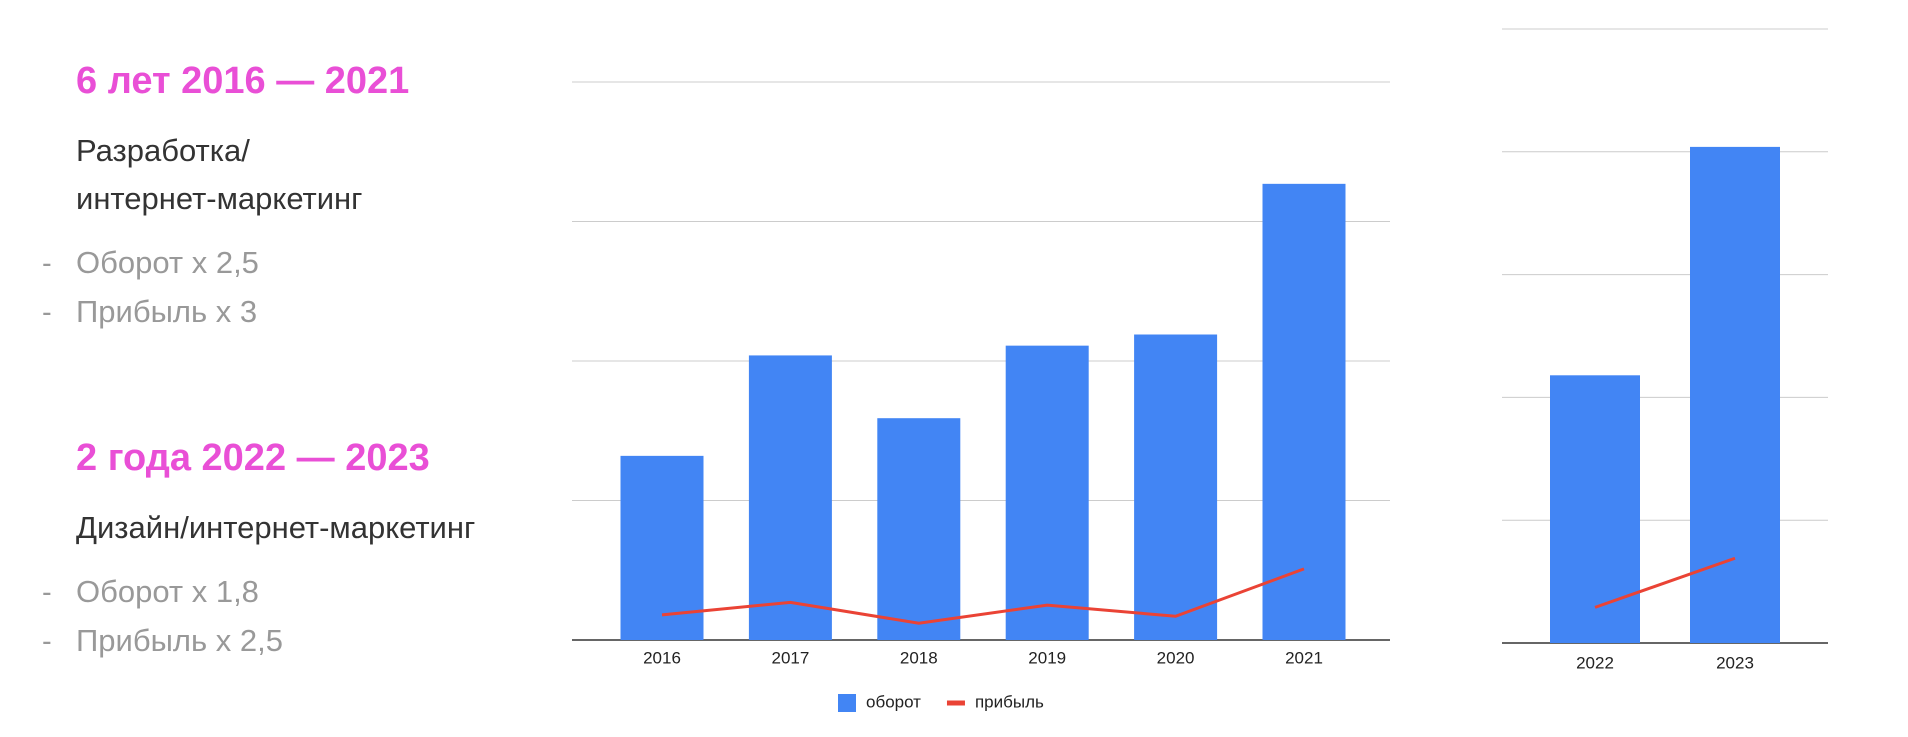  What do you see at coordinates (253, 458) in the screenshot?
I see `section-title: 2 года 2022 — 2023` at bounding box center [253, 458].